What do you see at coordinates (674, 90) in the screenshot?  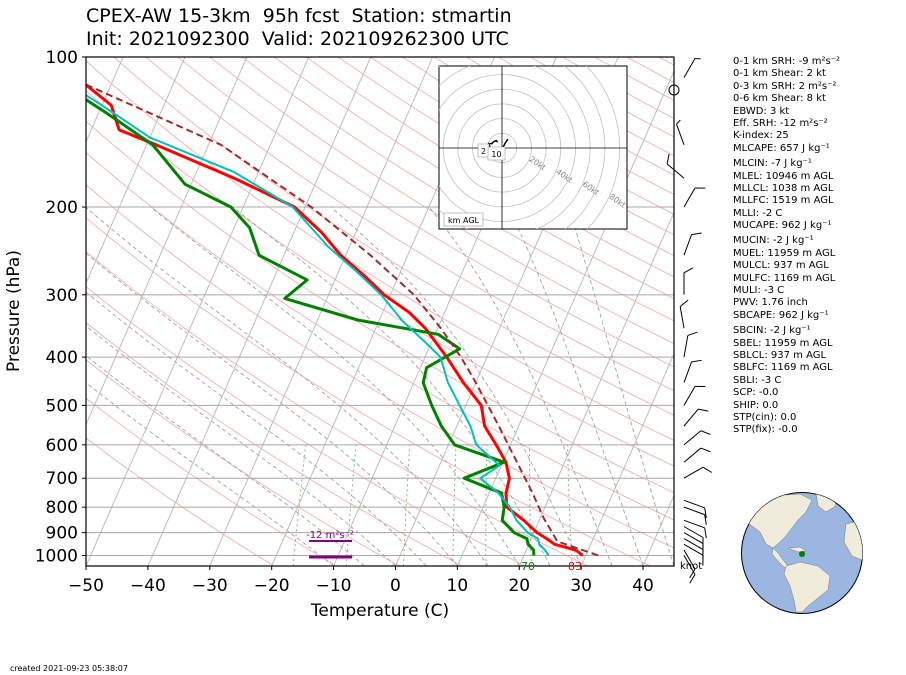 I see `calm-wind-circle` at bounding box center [674, 90].